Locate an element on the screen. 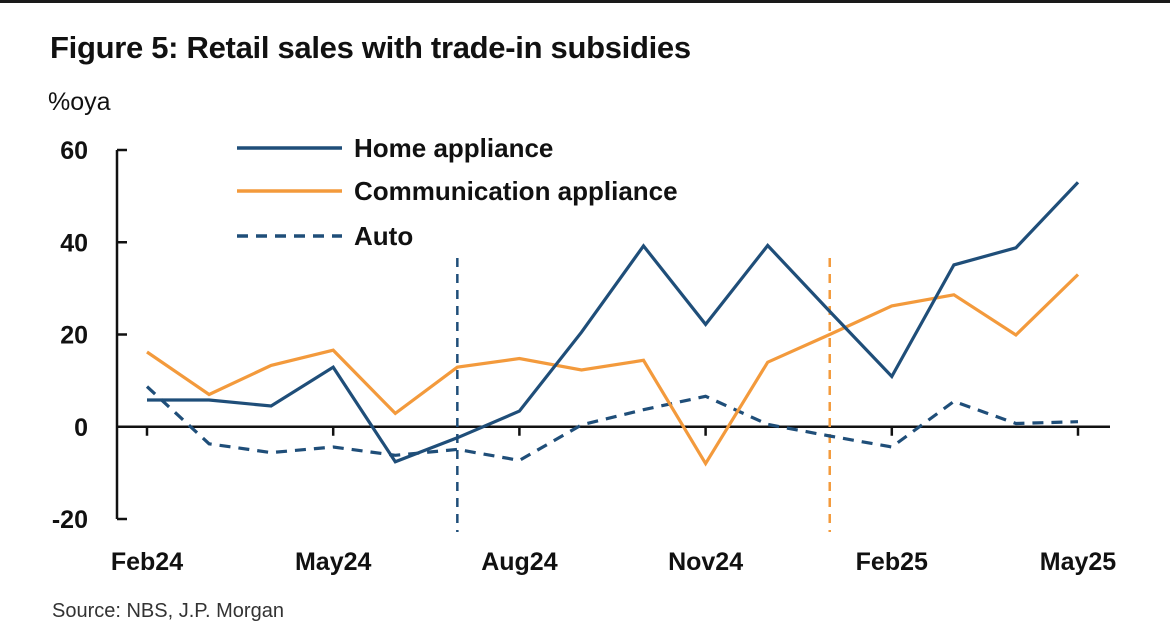 The width and height of the screenshot is (1170, 623). legend-label: Auto is located at coordinates (383, 236).